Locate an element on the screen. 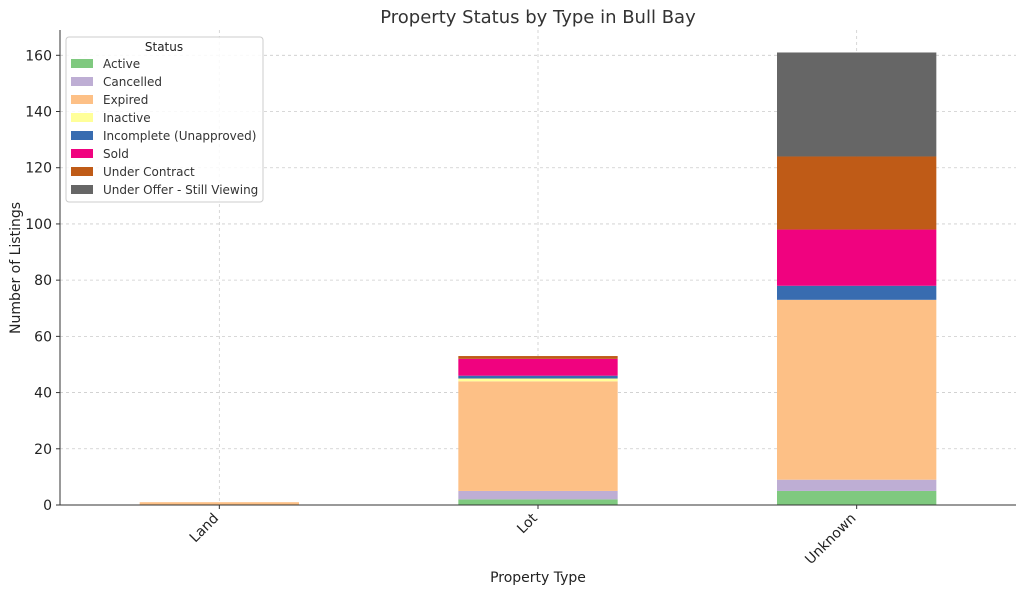 The height and width of the screenshot is (594, 1024). y-tick-label: 40 is located at coordinates (43, 394).